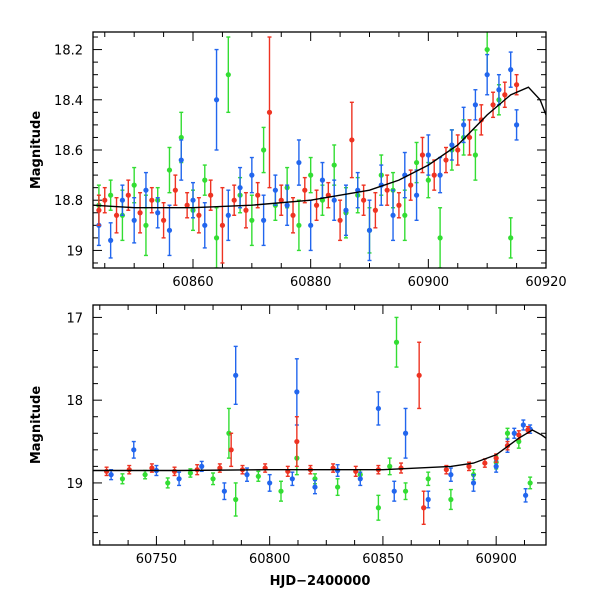  What do you see at coordinates (269, 559) in the screenshot?
I see `x-tick-label: 60800` at bounding box center [269, 559].